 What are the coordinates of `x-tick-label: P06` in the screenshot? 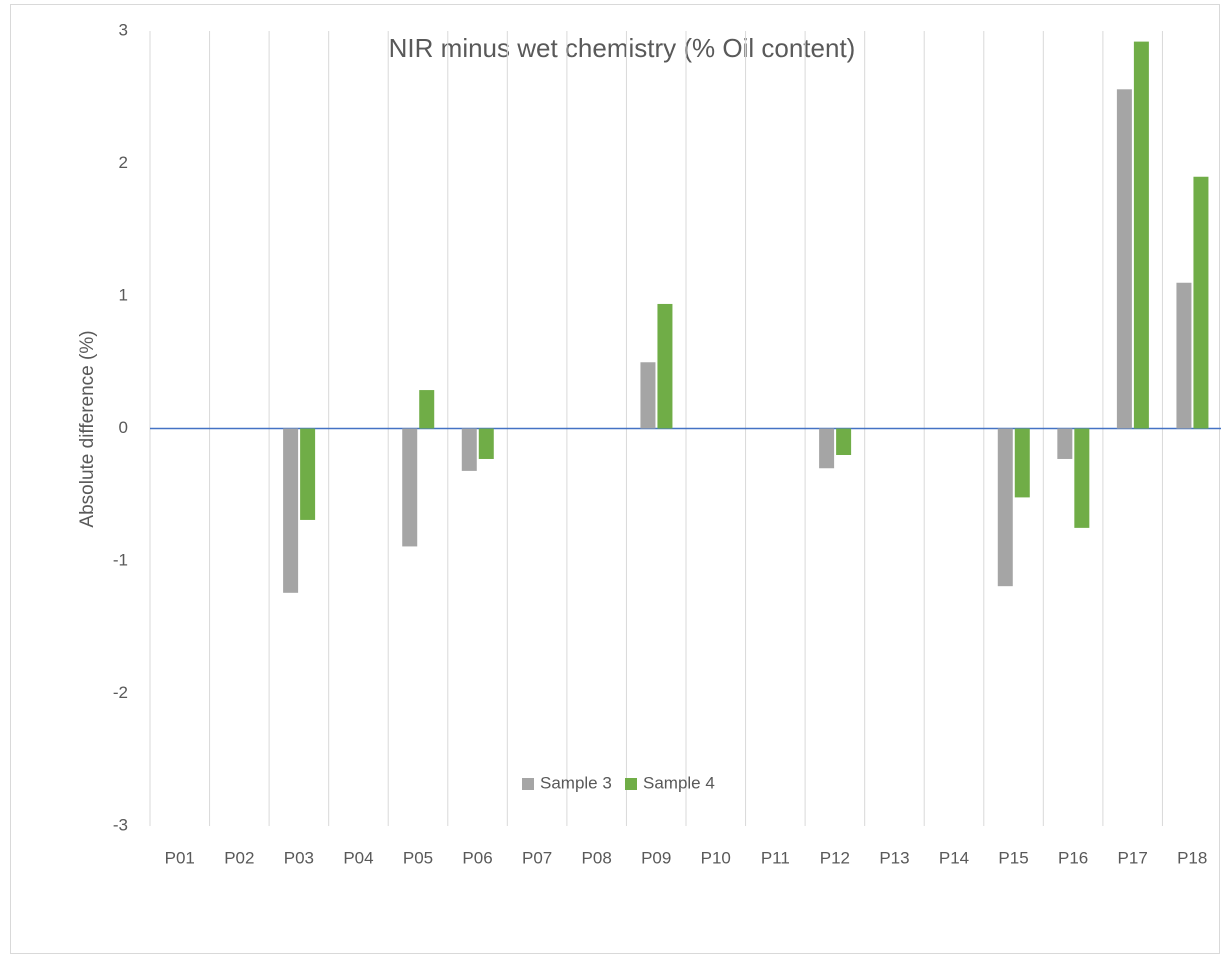 It's located at (477, 857).